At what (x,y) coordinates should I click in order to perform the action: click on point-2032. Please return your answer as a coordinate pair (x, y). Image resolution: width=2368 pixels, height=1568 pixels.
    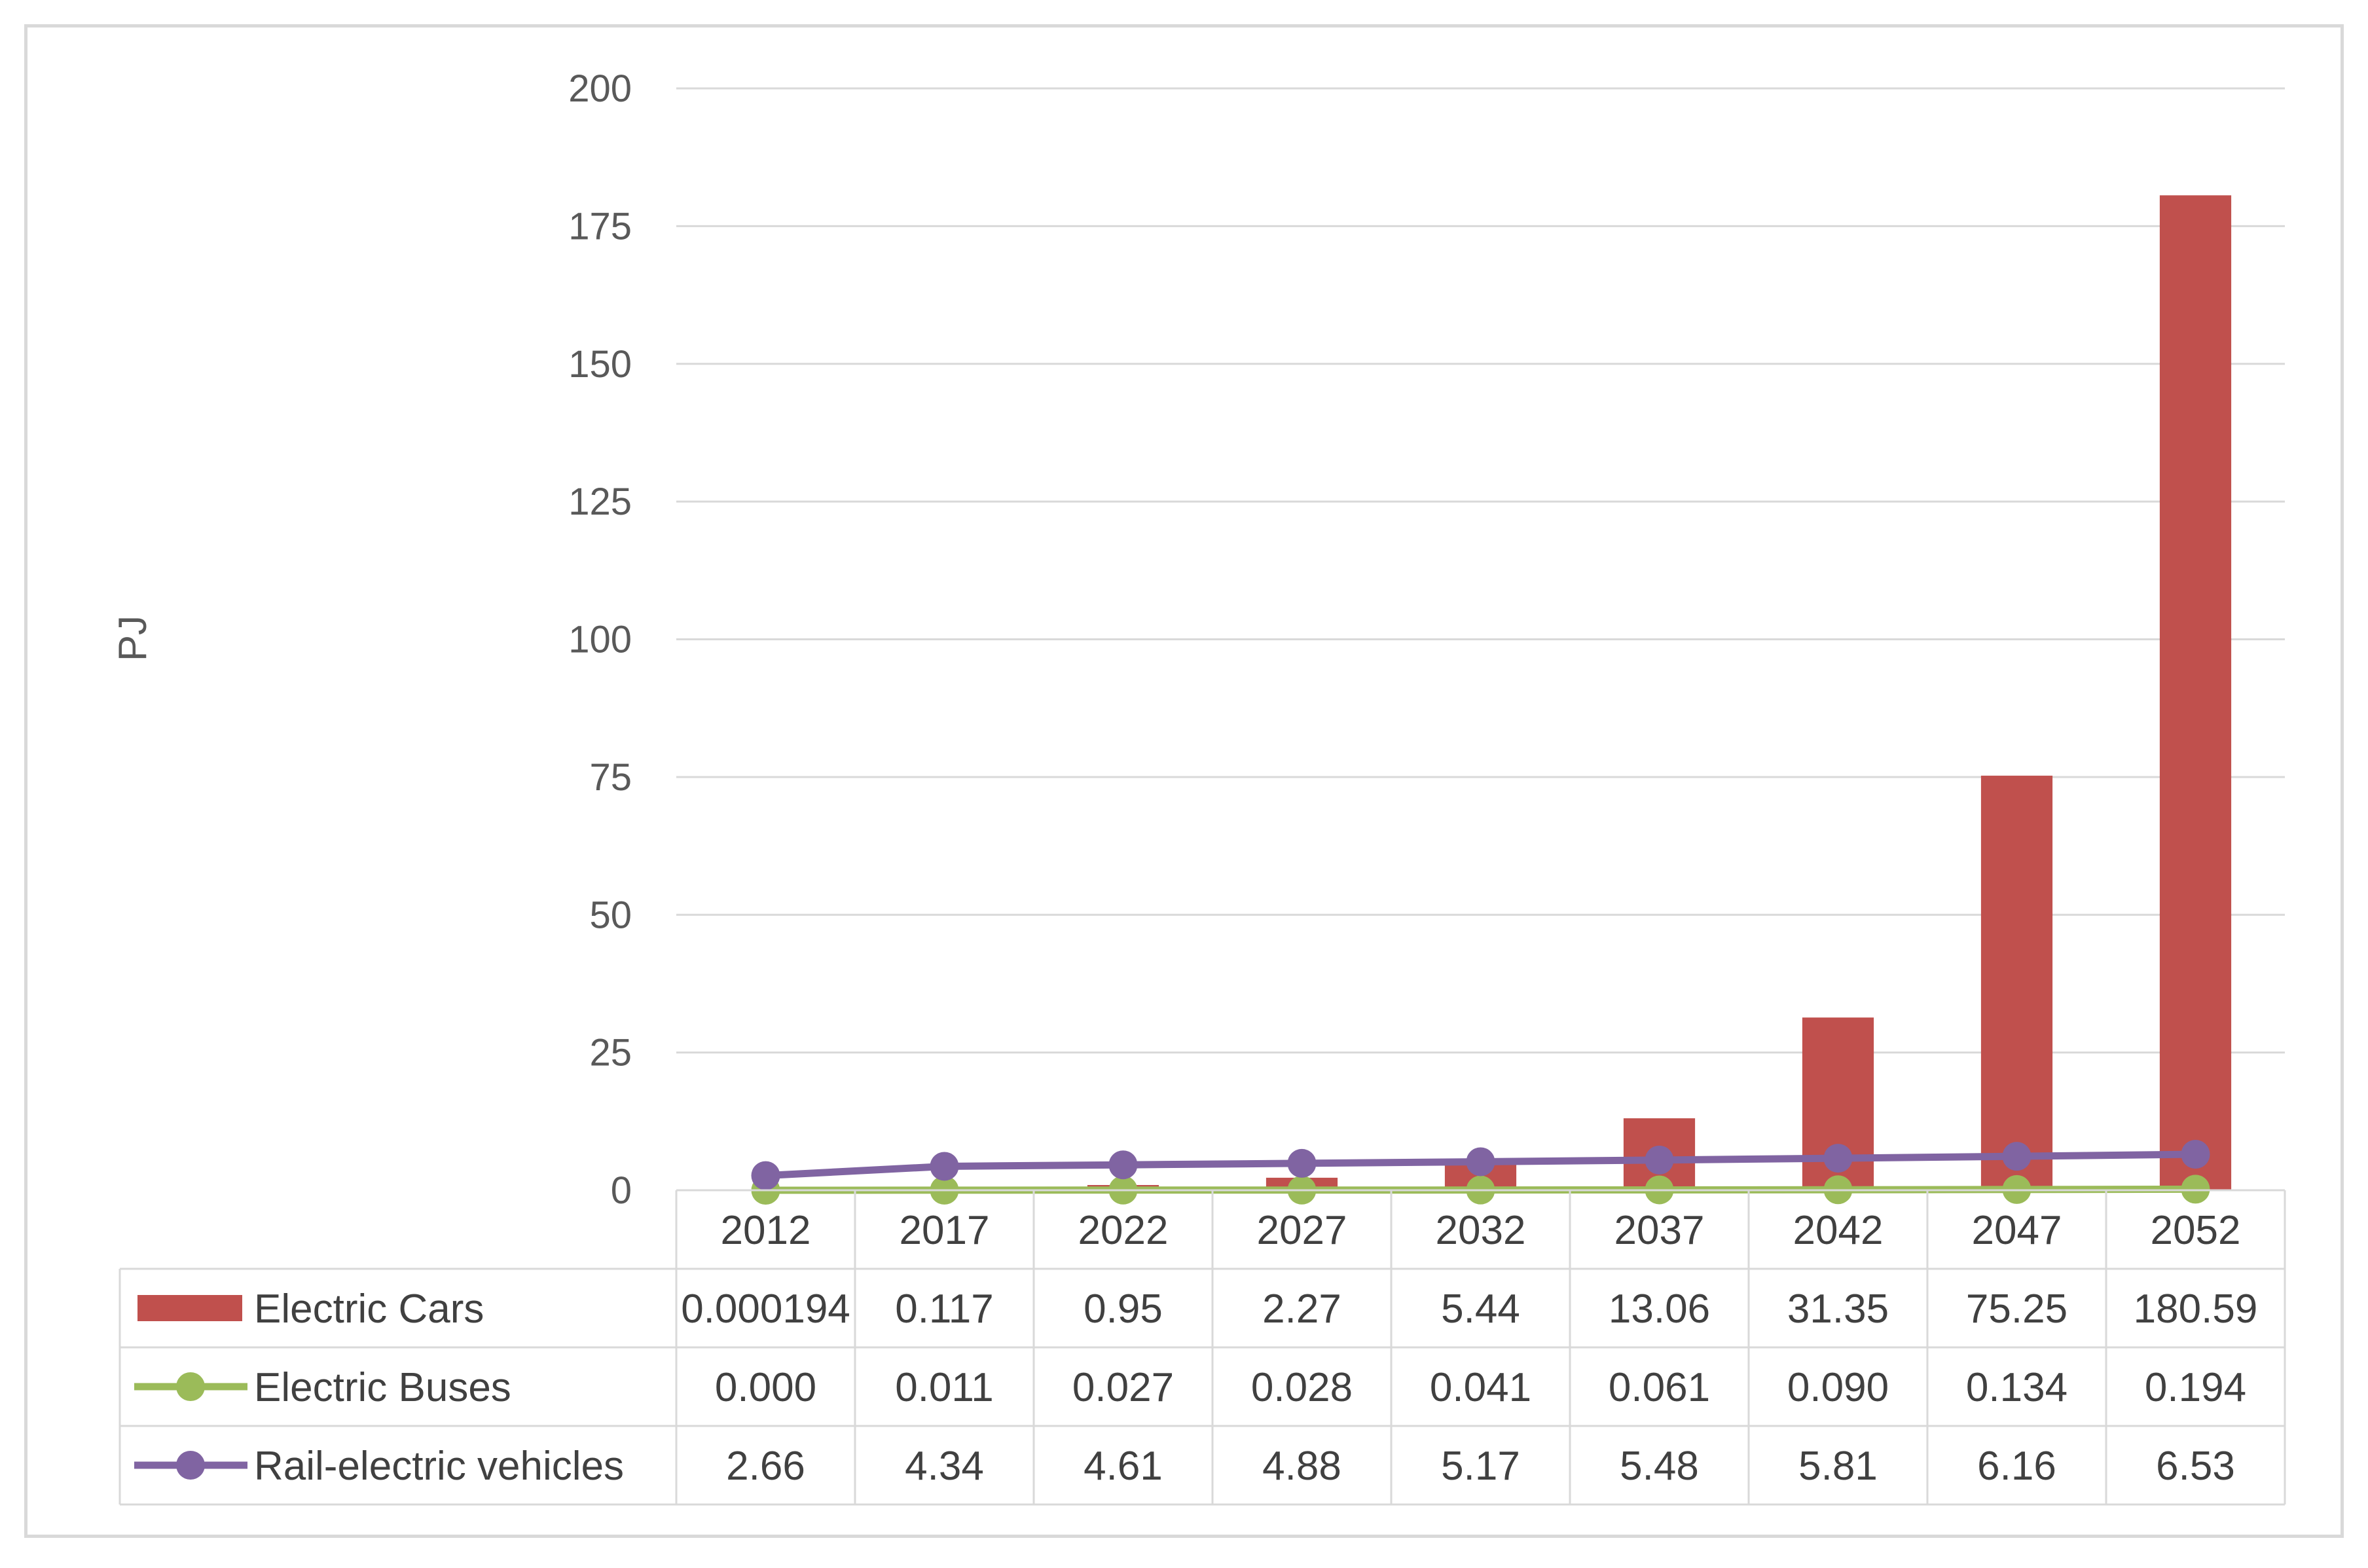
    Looking at the image, I should click on (1480, 1161).